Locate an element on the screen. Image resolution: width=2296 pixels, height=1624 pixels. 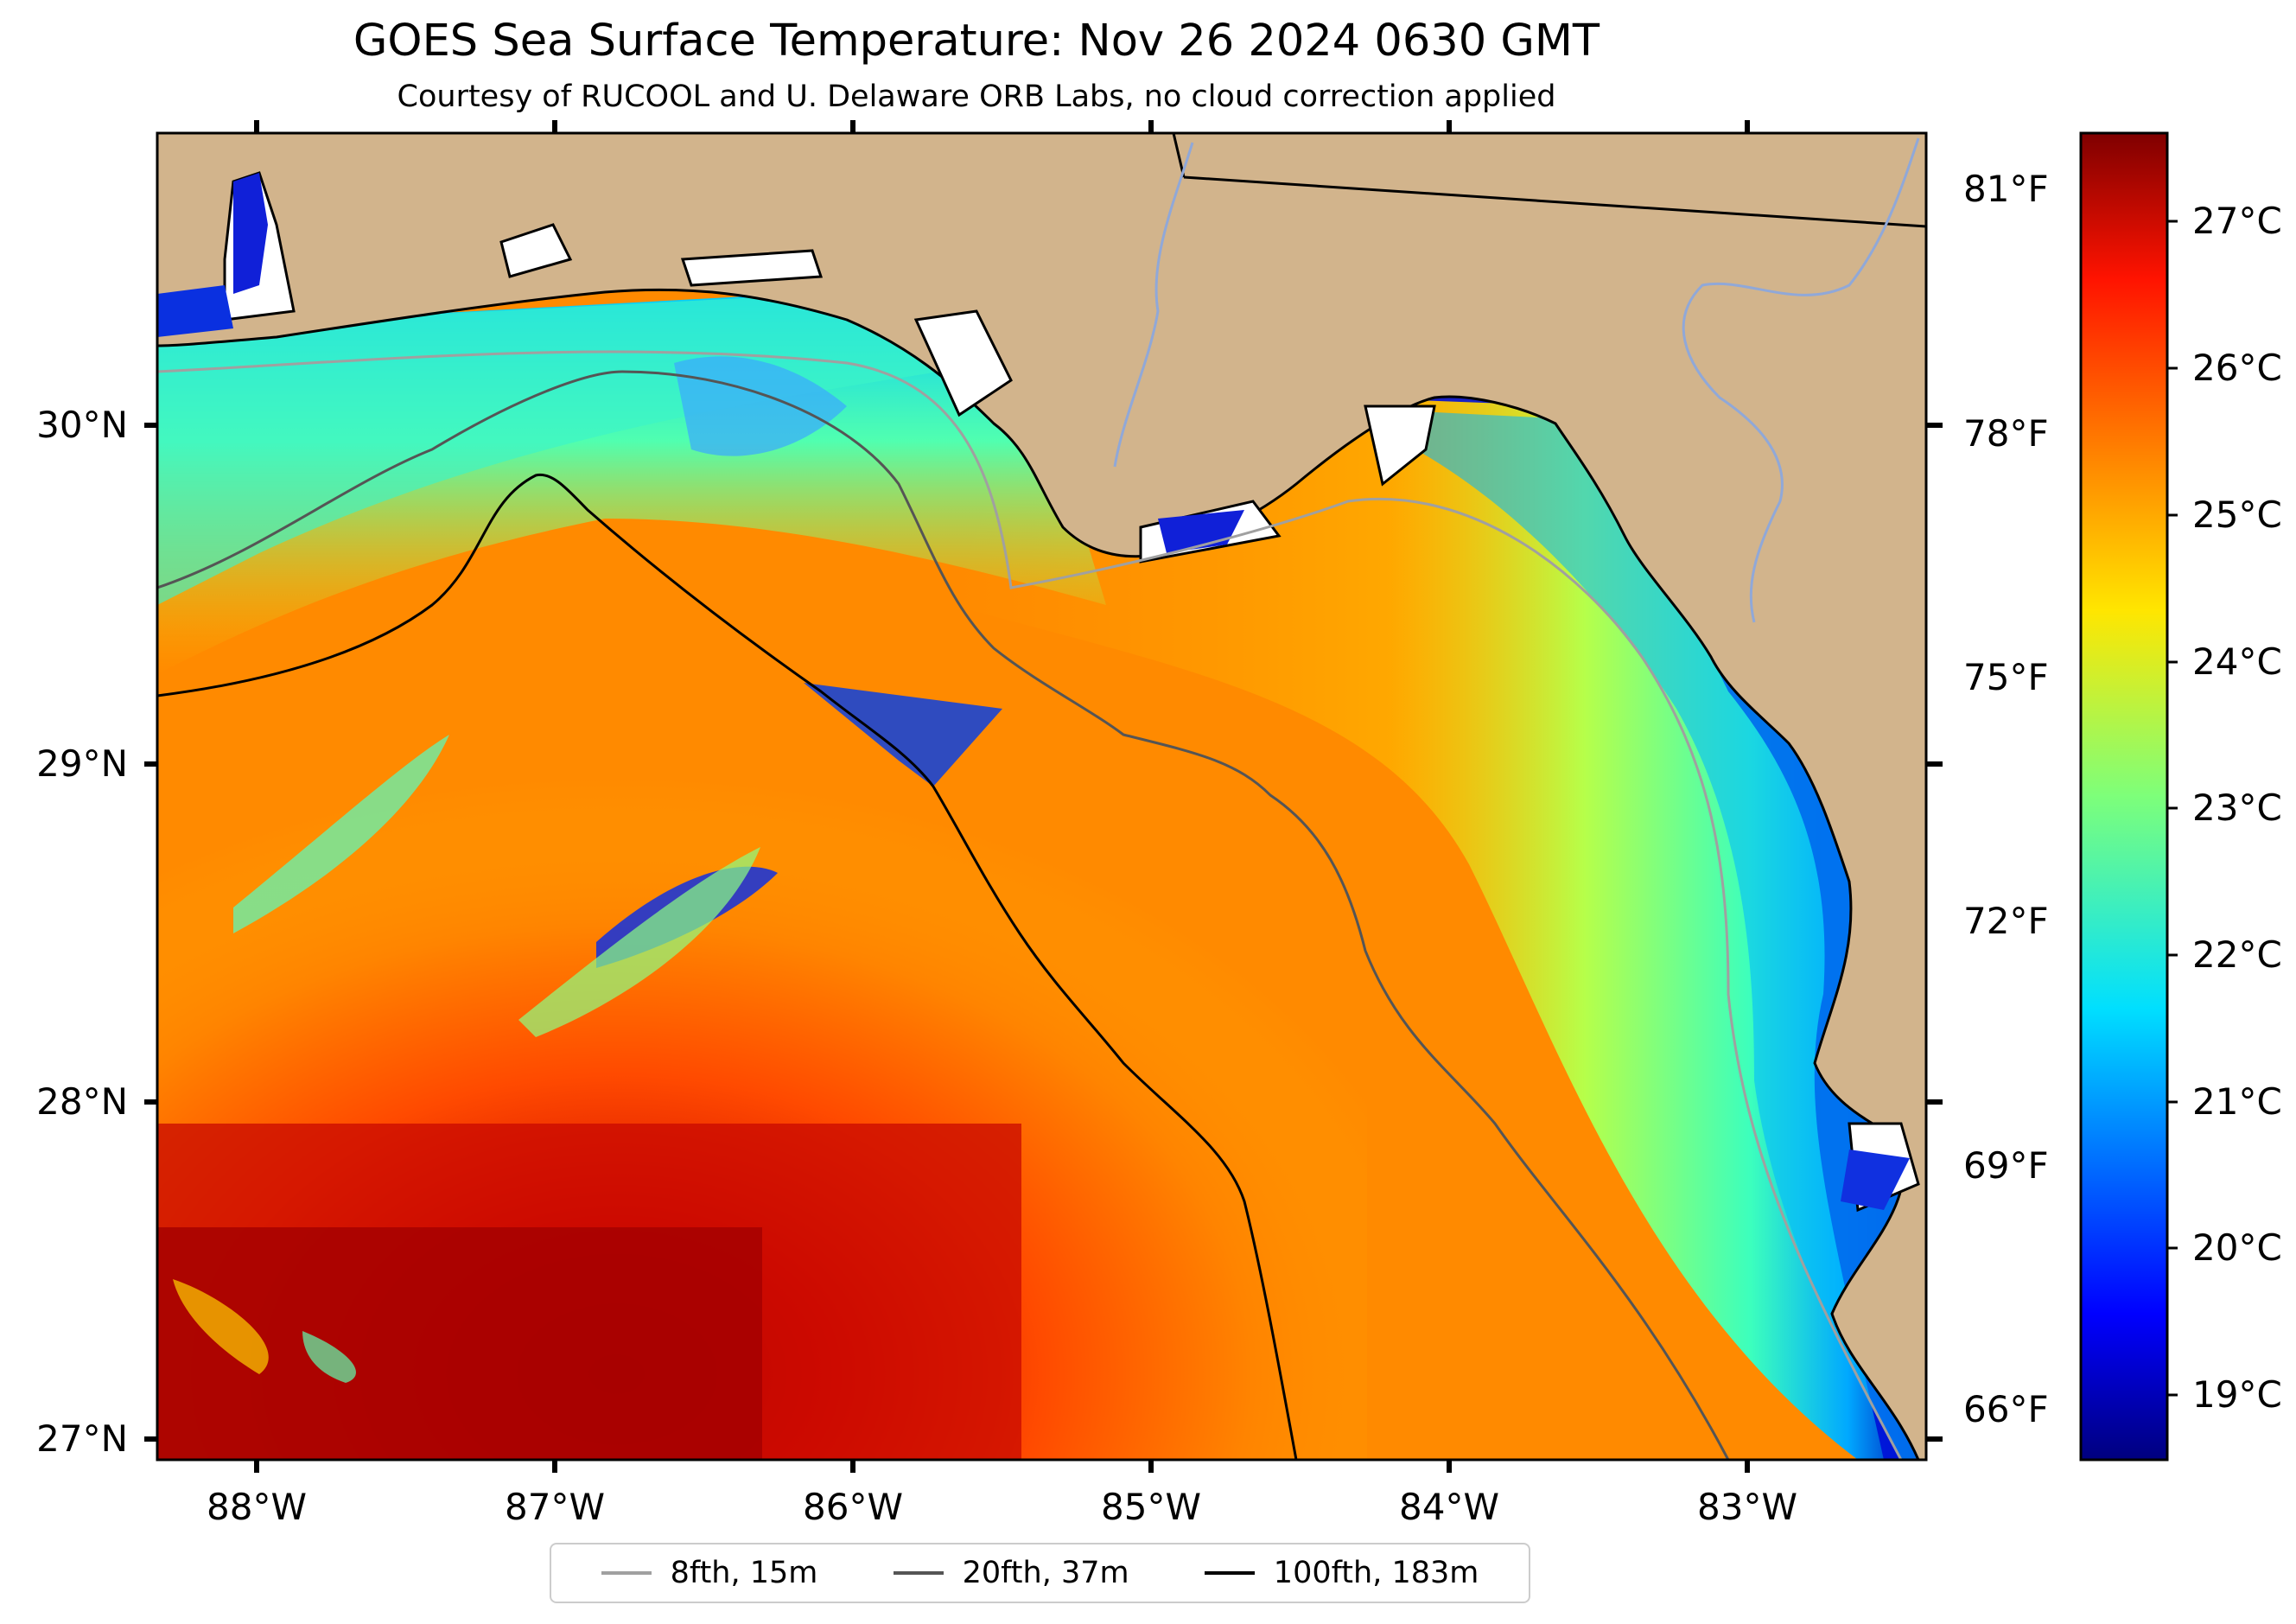
isobath-legend: 8fth, 15m 20fth, 37m 100fth, 183m is located at coordinates (1040, 1573).